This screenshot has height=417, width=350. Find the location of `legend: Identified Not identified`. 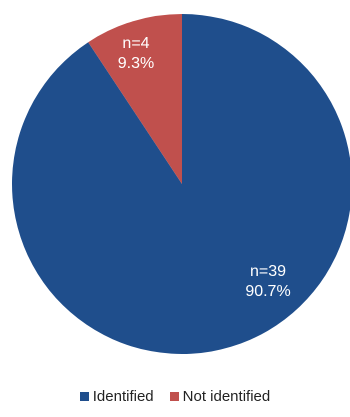

legend: Identified Not identified is located at coordinates (175, 396).